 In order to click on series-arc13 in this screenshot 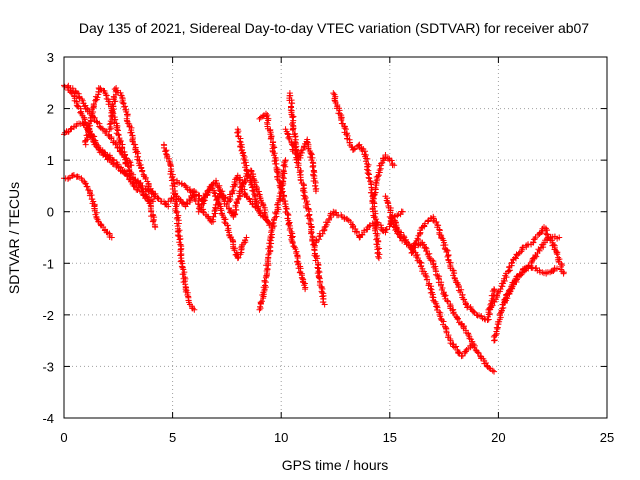, I will do `click(282, 201)`.